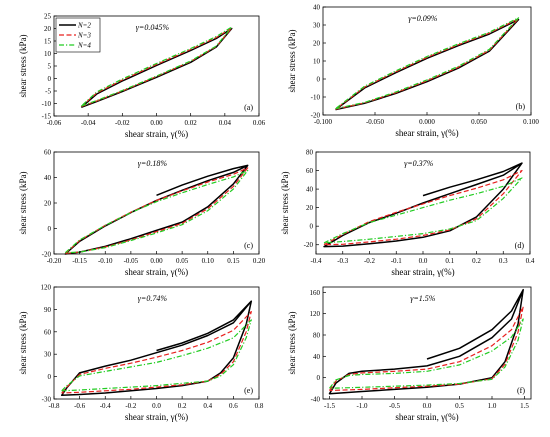 This screenshot has width=550, height=437. What do you see at coordinates (395, 406) in the screenshot?
I see `x-tick-label: -0.5` at bounding box center [395, 406].